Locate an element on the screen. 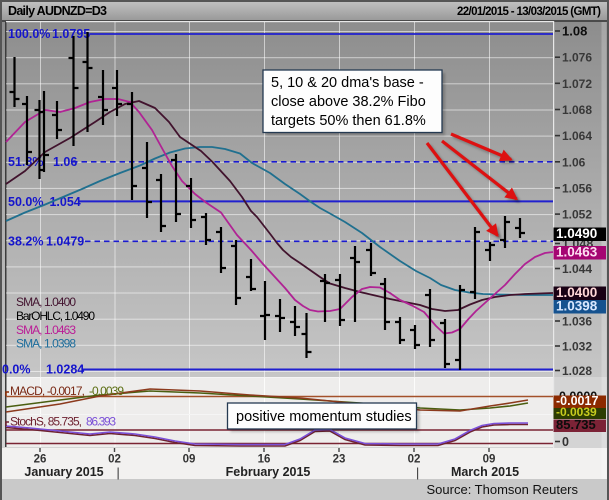 Image resolution: width=609 pixels, height=500 pixels. svg-text: 1.064 is located at coordinates (577, 136).